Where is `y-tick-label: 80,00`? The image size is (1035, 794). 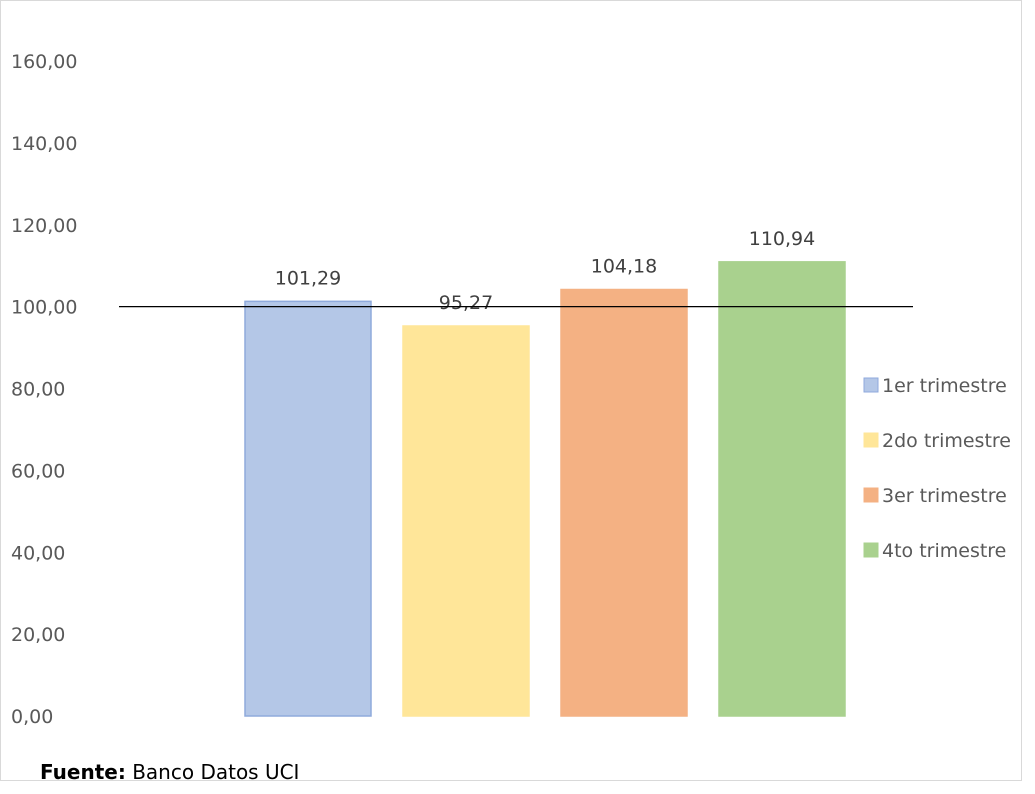
y-tick-label: 80,00 is located at coordinates (38, 390).